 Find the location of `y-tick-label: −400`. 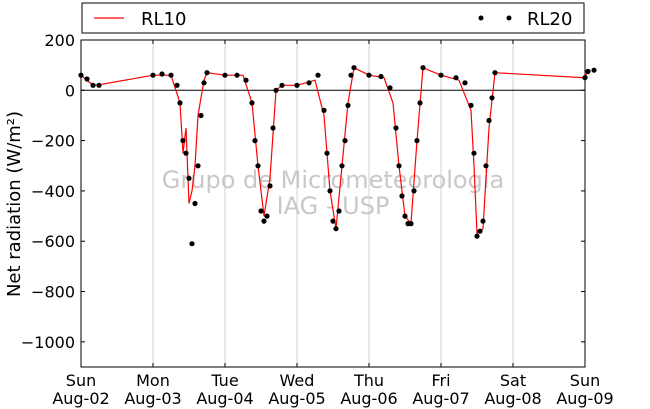

y-tick-label: −400 is located at coordinates (53, 191).